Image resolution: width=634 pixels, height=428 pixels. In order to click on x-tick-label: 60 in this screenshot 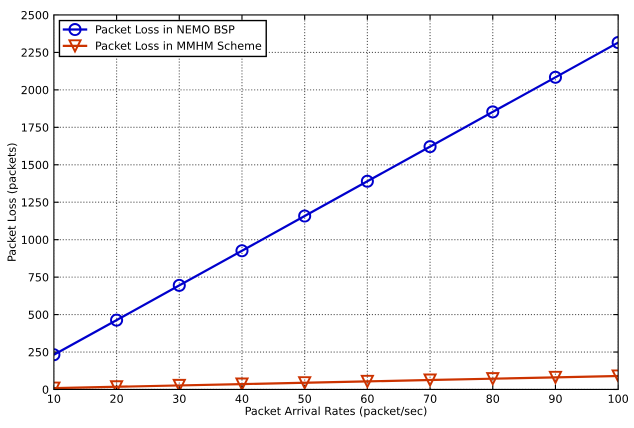, I will do `click(367, 398)`.